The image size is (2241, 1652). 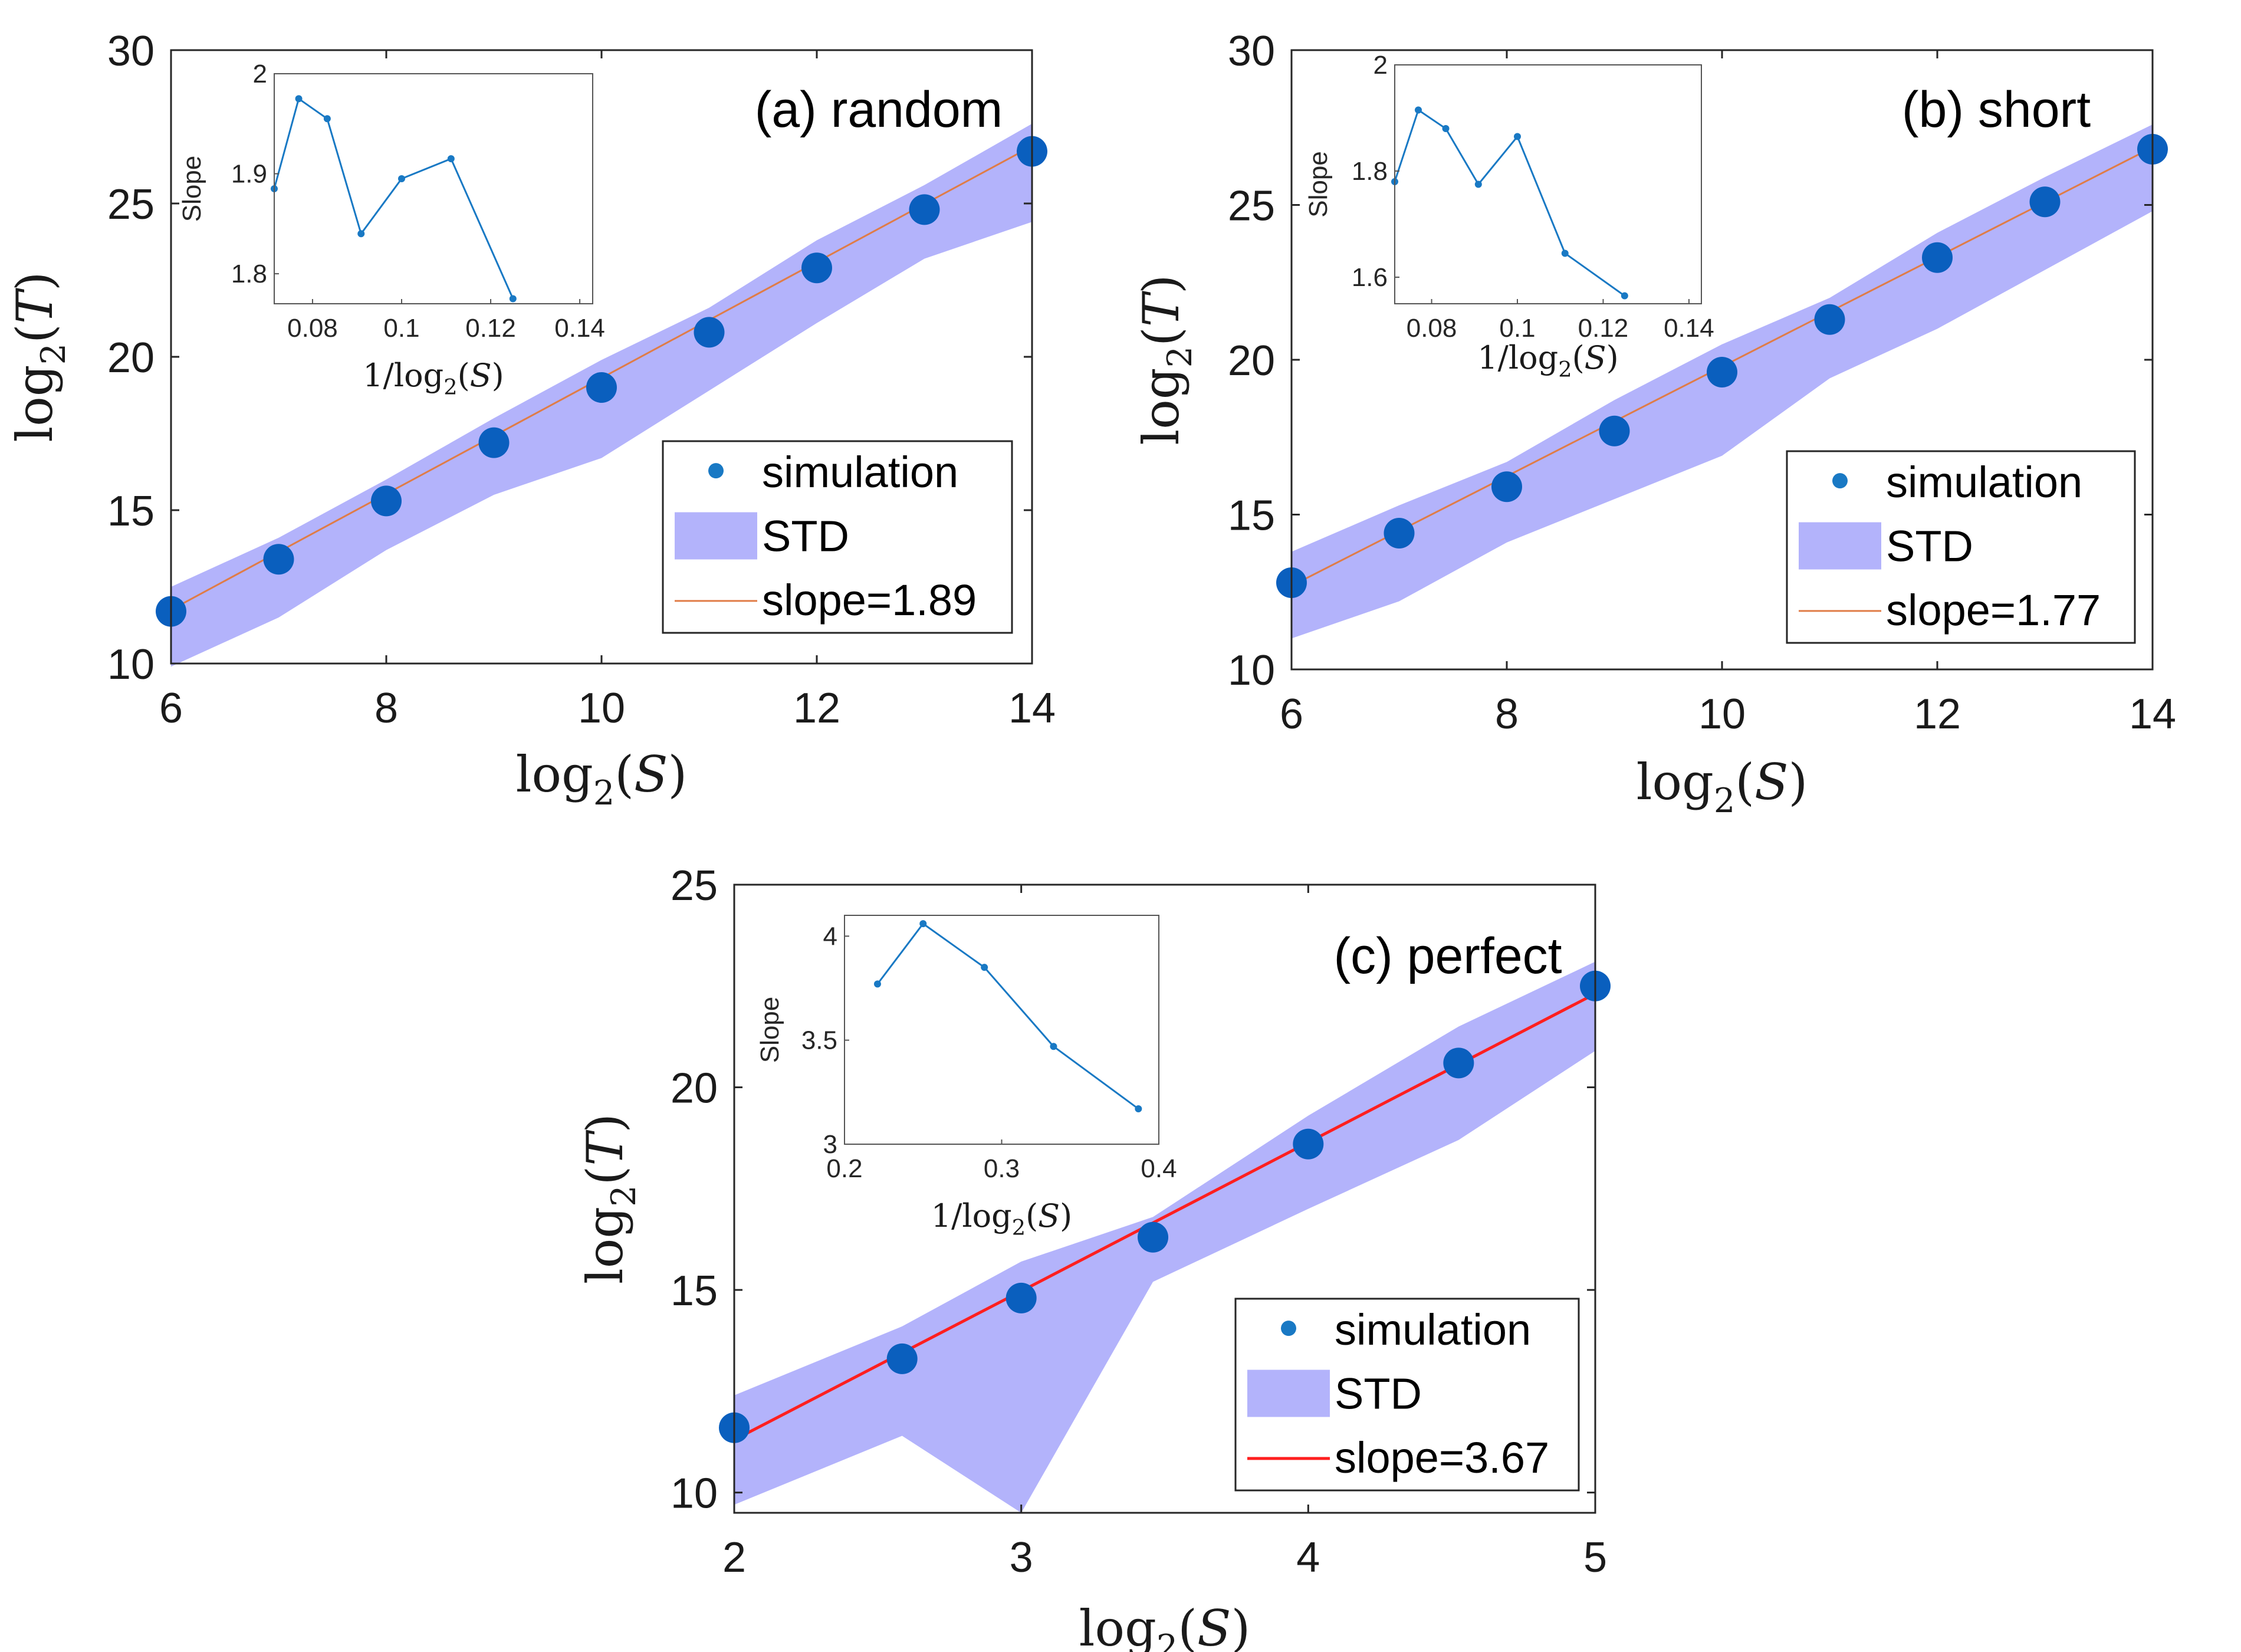 I want to click on inset-chart: 0.08 0.1 0.12 0.14 1.6 1.8 2 Slope 1/log2(S), so click(x=1509, y=216).